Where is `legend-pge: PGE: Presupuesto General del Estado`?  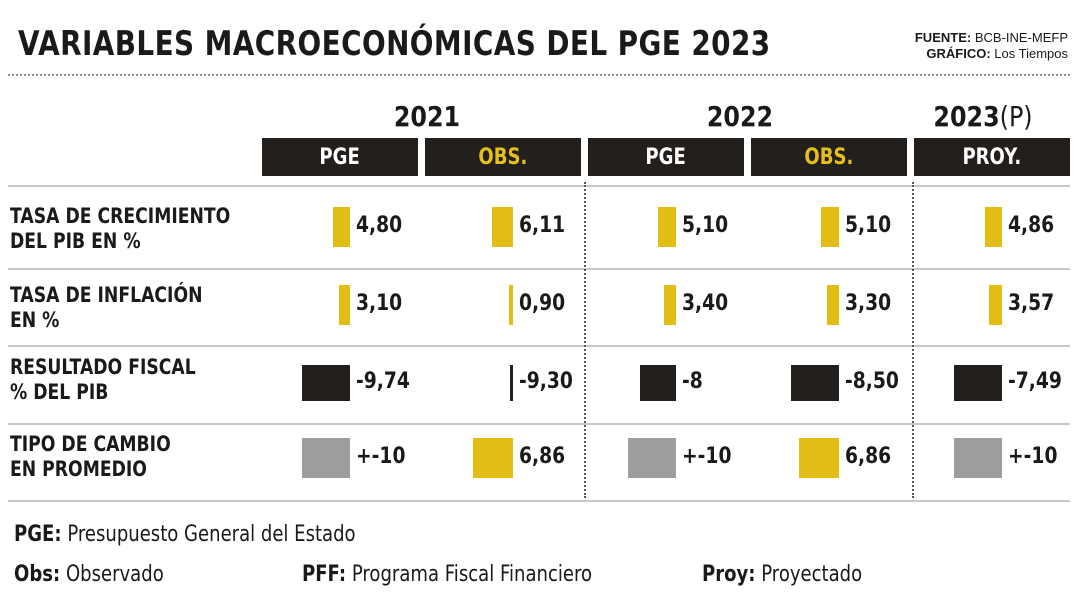
legend-pge: PGE: Presupuesto General del Estado is located at coordinates (185, 534).